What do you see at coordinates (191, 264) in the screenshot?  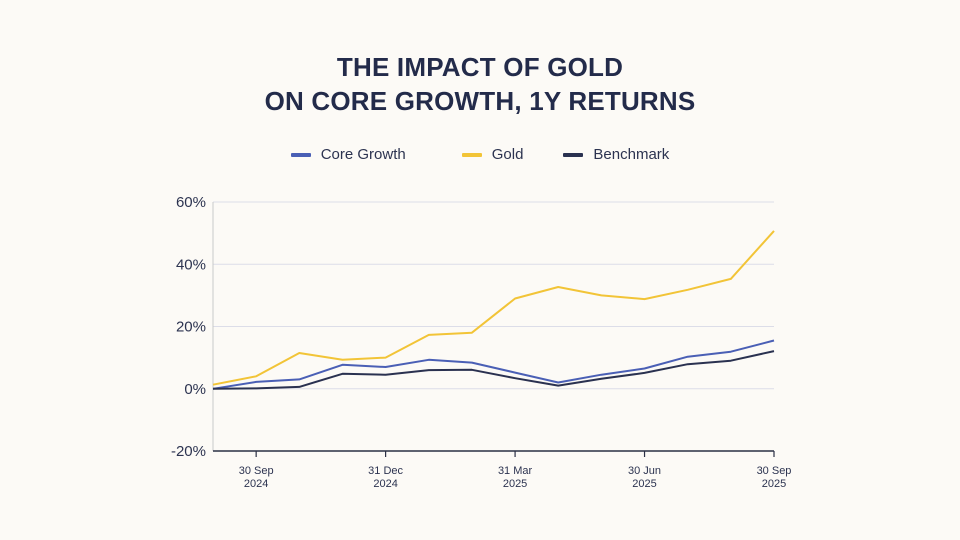 I see `y-tick-label: 40%` at bounding box center [191, 264].